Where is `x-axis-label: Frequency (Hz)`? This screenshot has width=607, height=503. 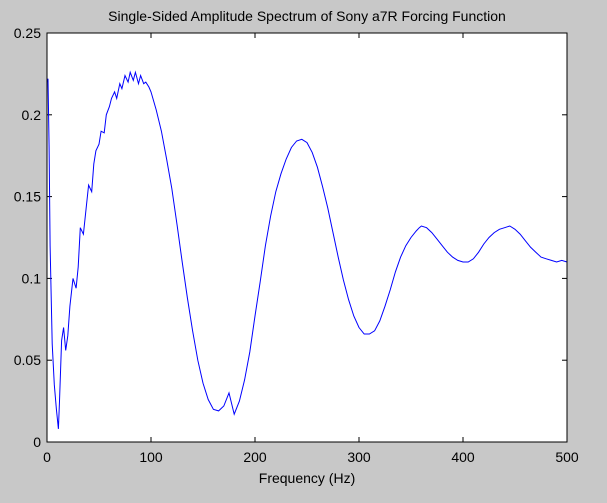 x-axis-label: Frequency (Hz) is located at coordinates (307, 478).